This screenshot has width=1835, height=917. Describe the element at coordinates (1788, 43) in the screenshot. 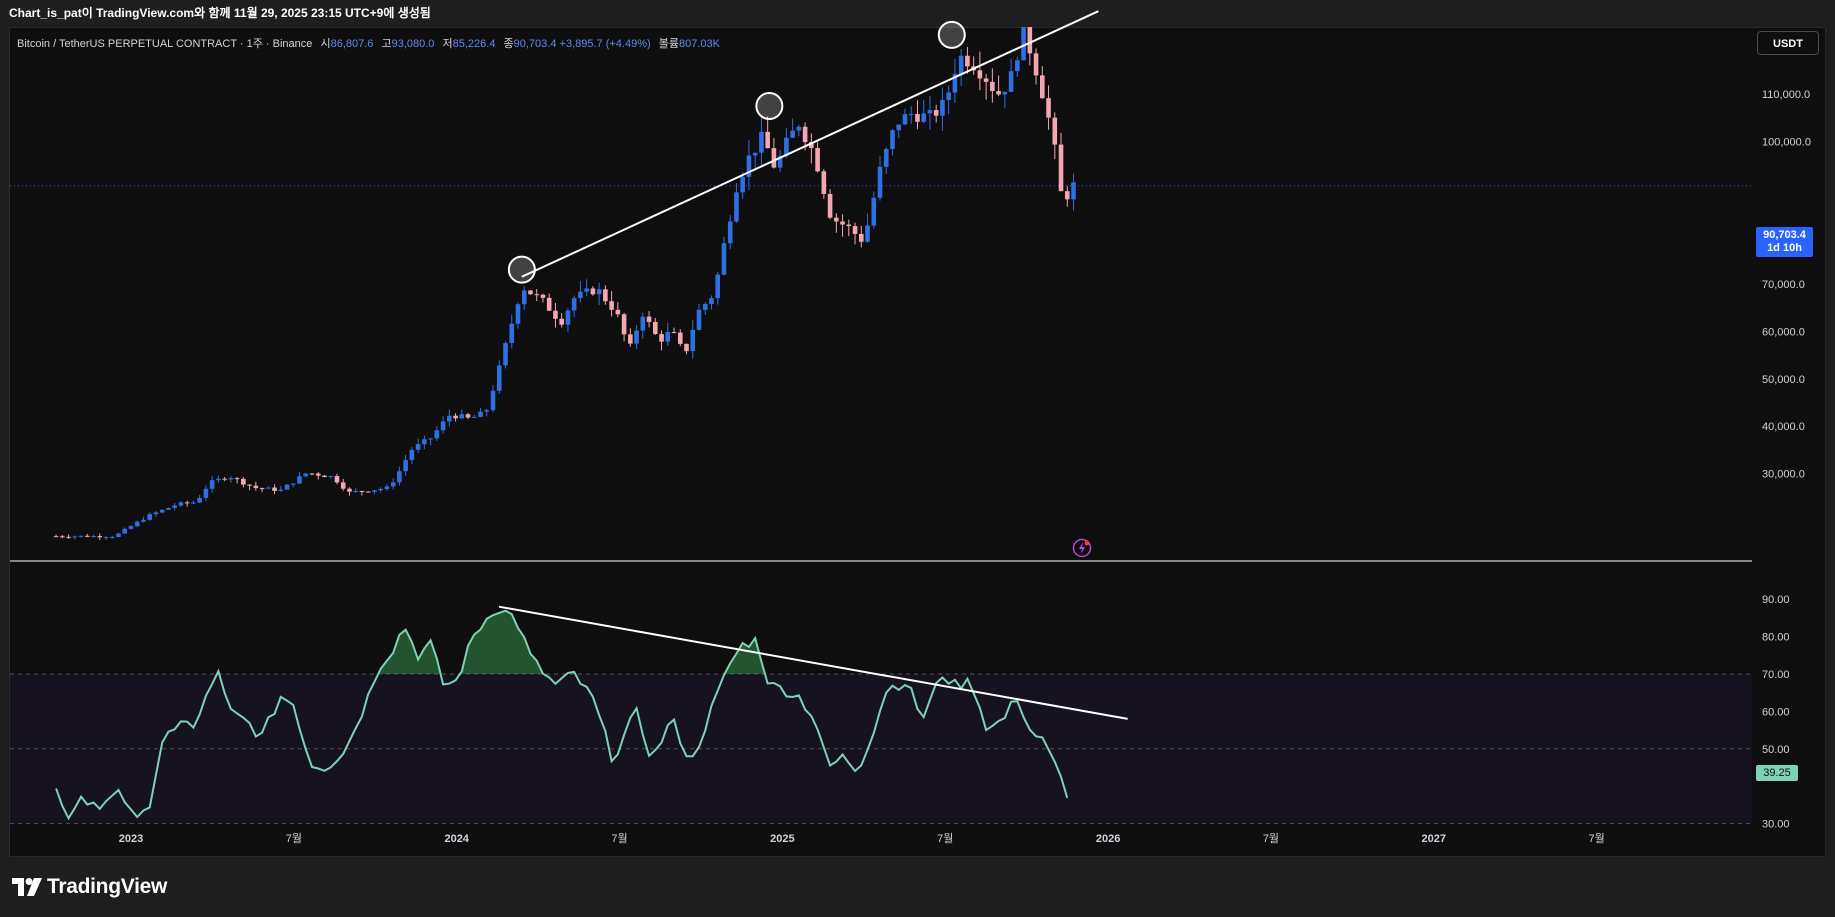

I see `currency-button: USDT` at that location.